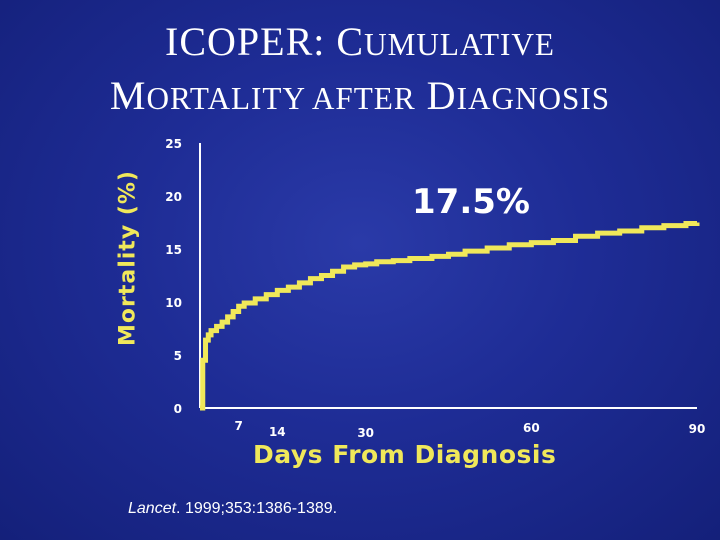  I want to click on x-tick-labels: 7 14 30 60 90, so click(469, 429).